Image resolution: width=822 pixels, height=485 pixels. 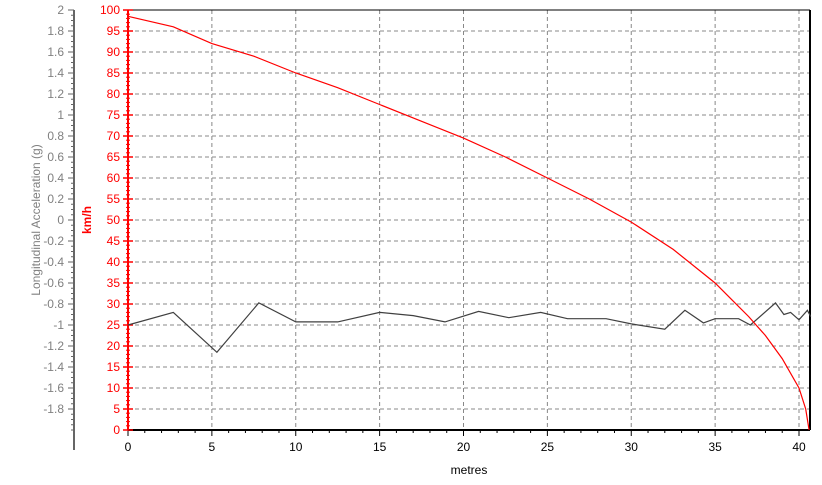 What do you see at coordinates (114, 115) in the screenshot?
I see `y-right-tick-label: 75` at bounding box center [114, 115].